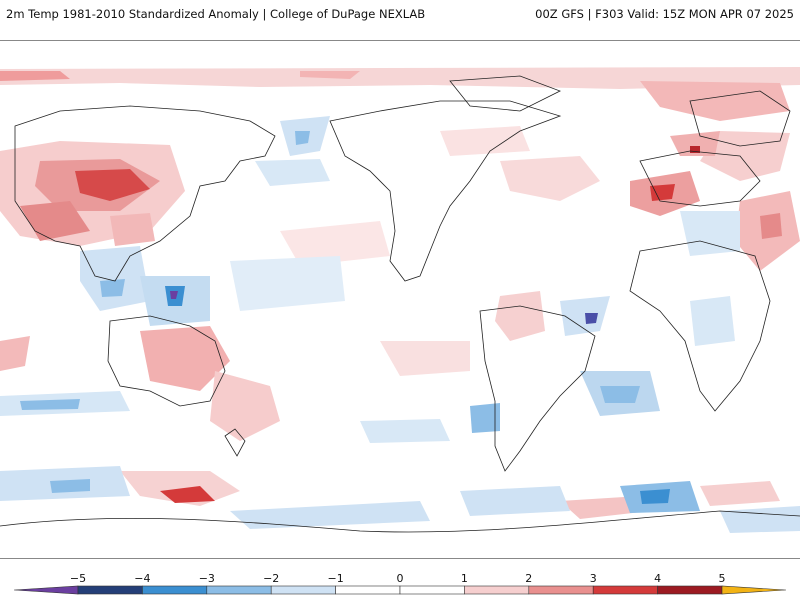  I want to click on colorbar-tick-label: −3, so click(207, 578).